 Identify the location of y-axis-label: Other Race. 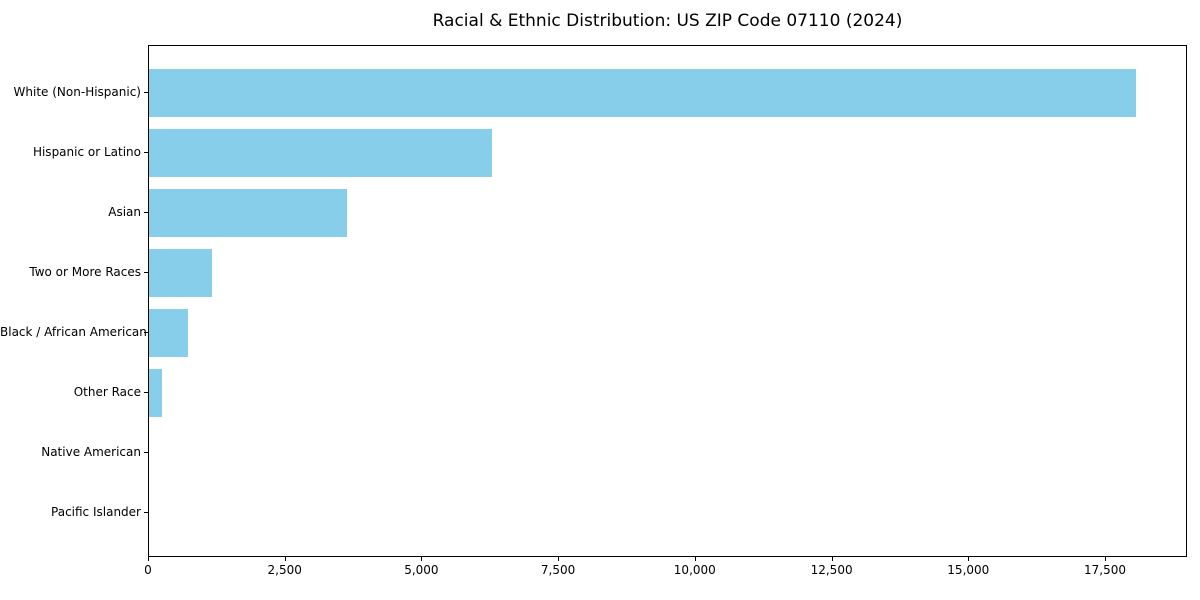
(107, 392).